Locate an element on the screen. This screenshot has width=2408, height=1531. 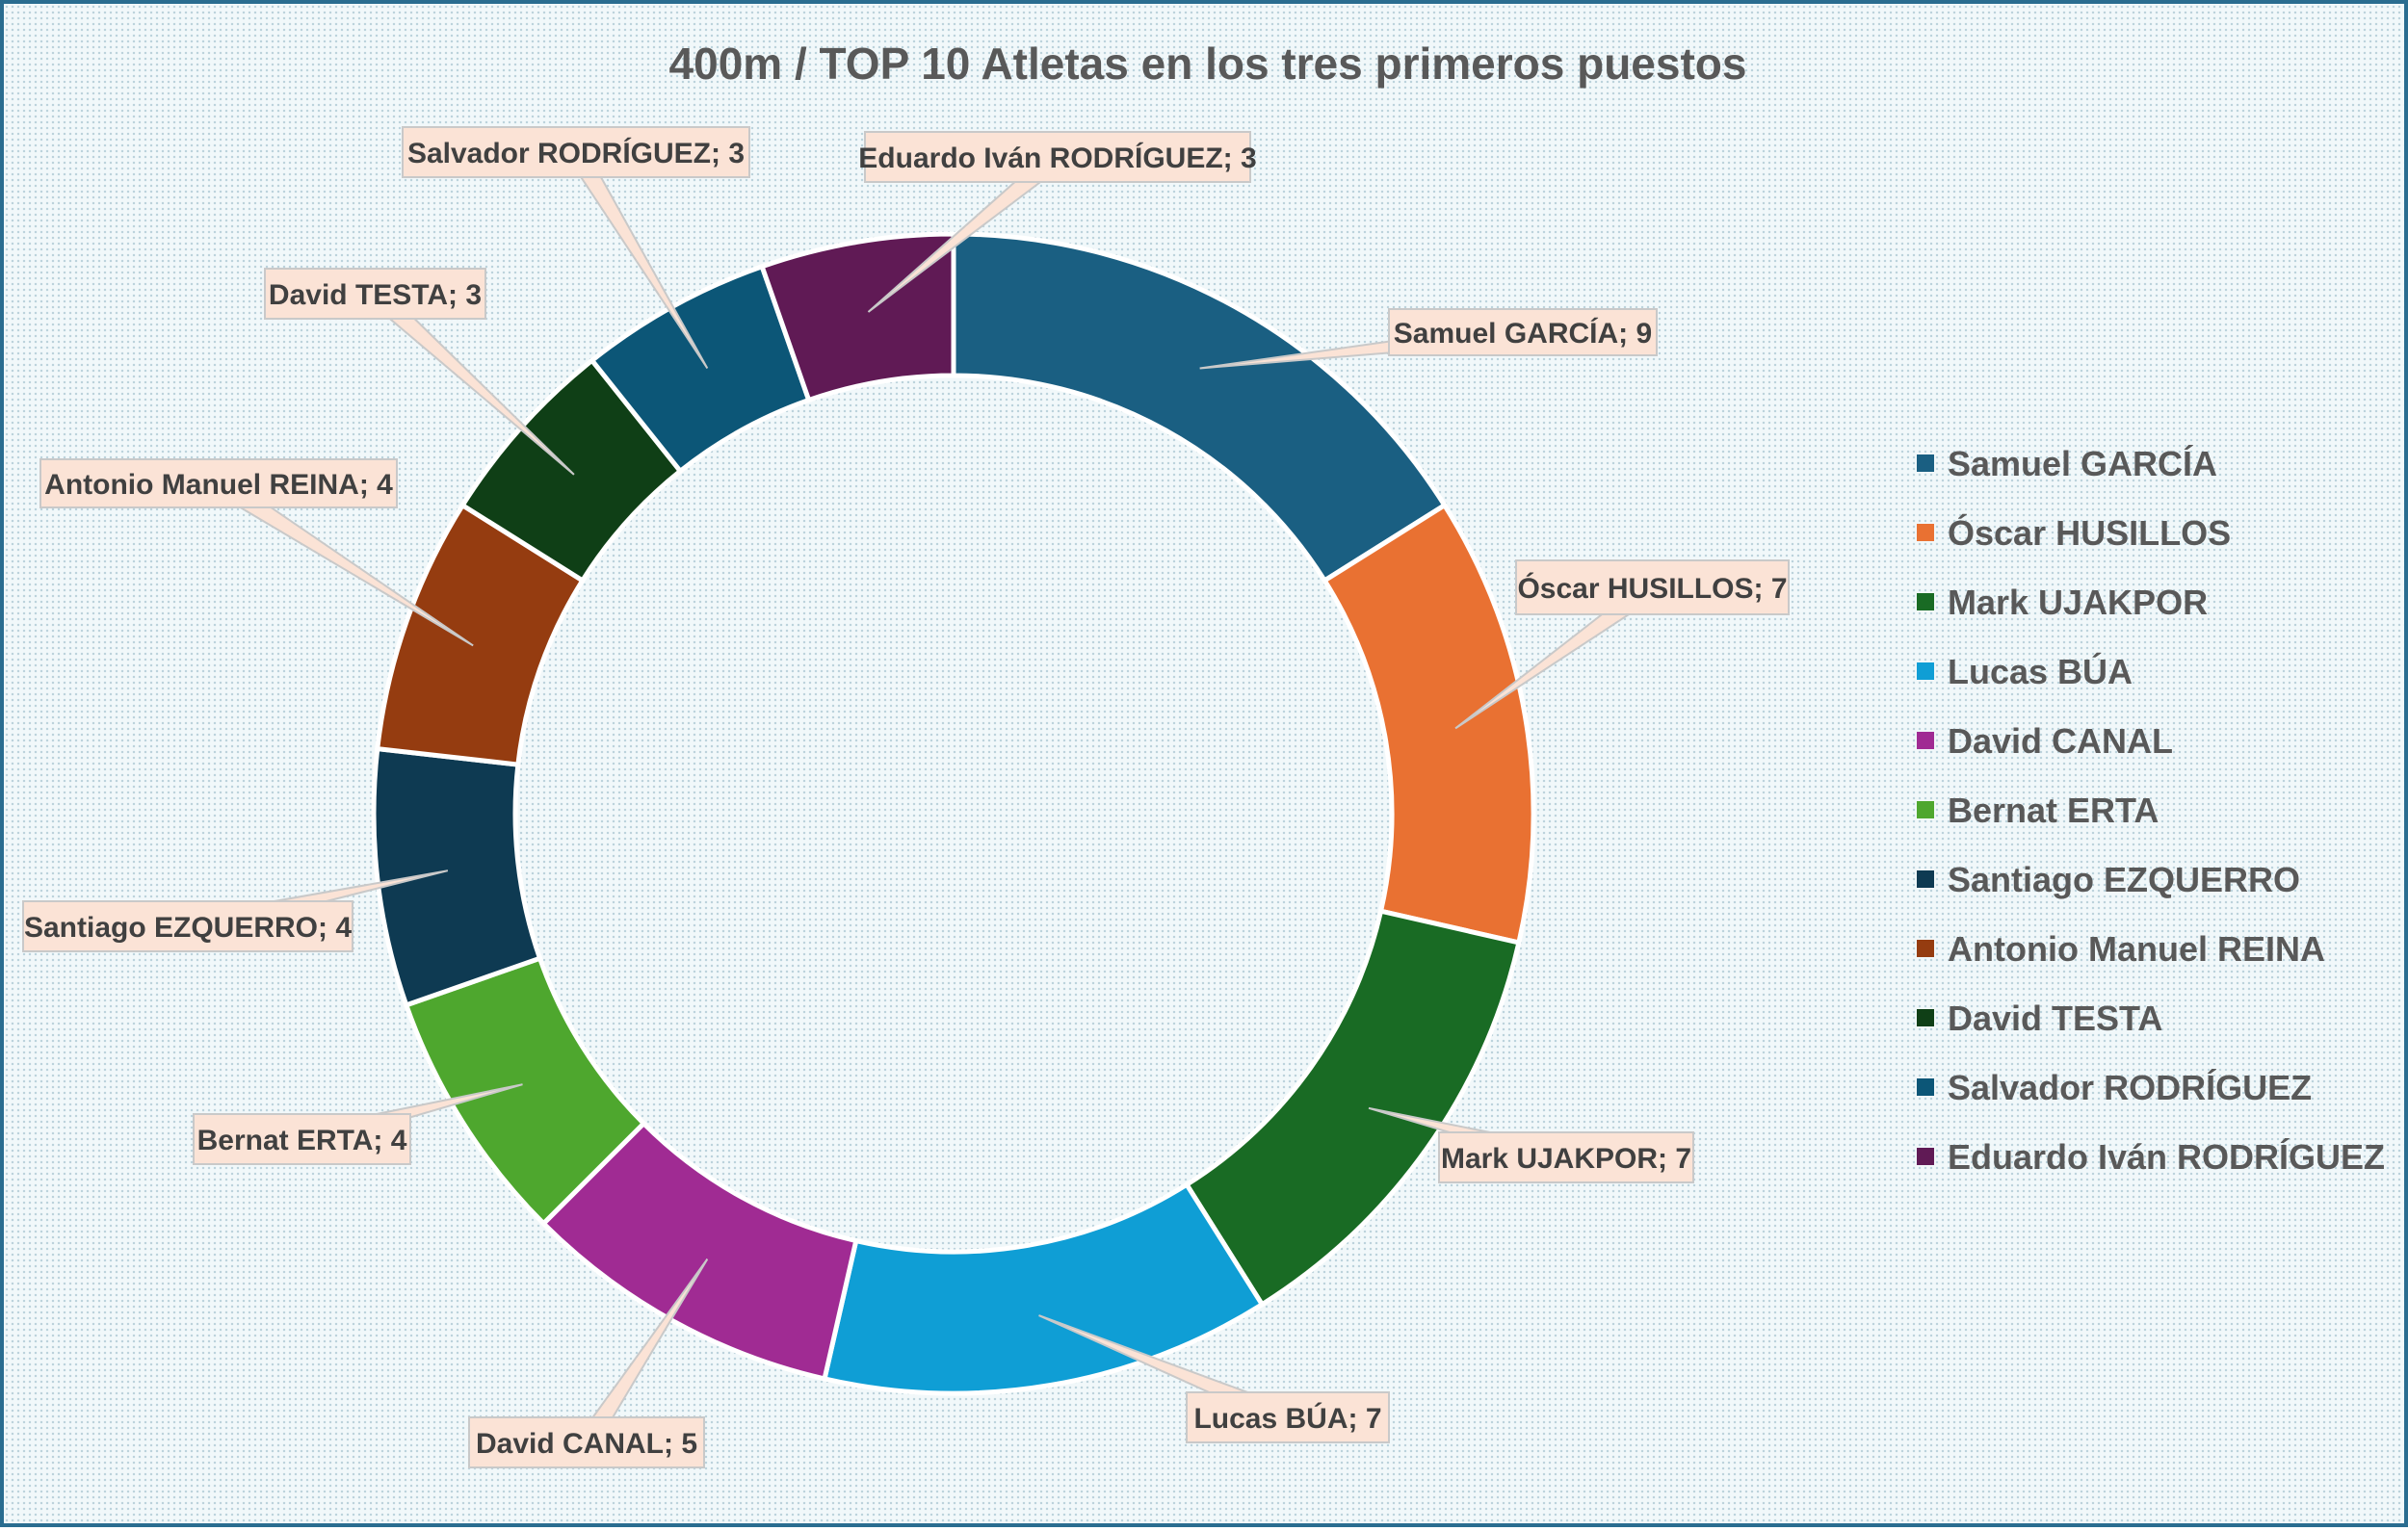
legend-label: Salvador RODRÍGUEZ is located at coordinates (2130, 1087).